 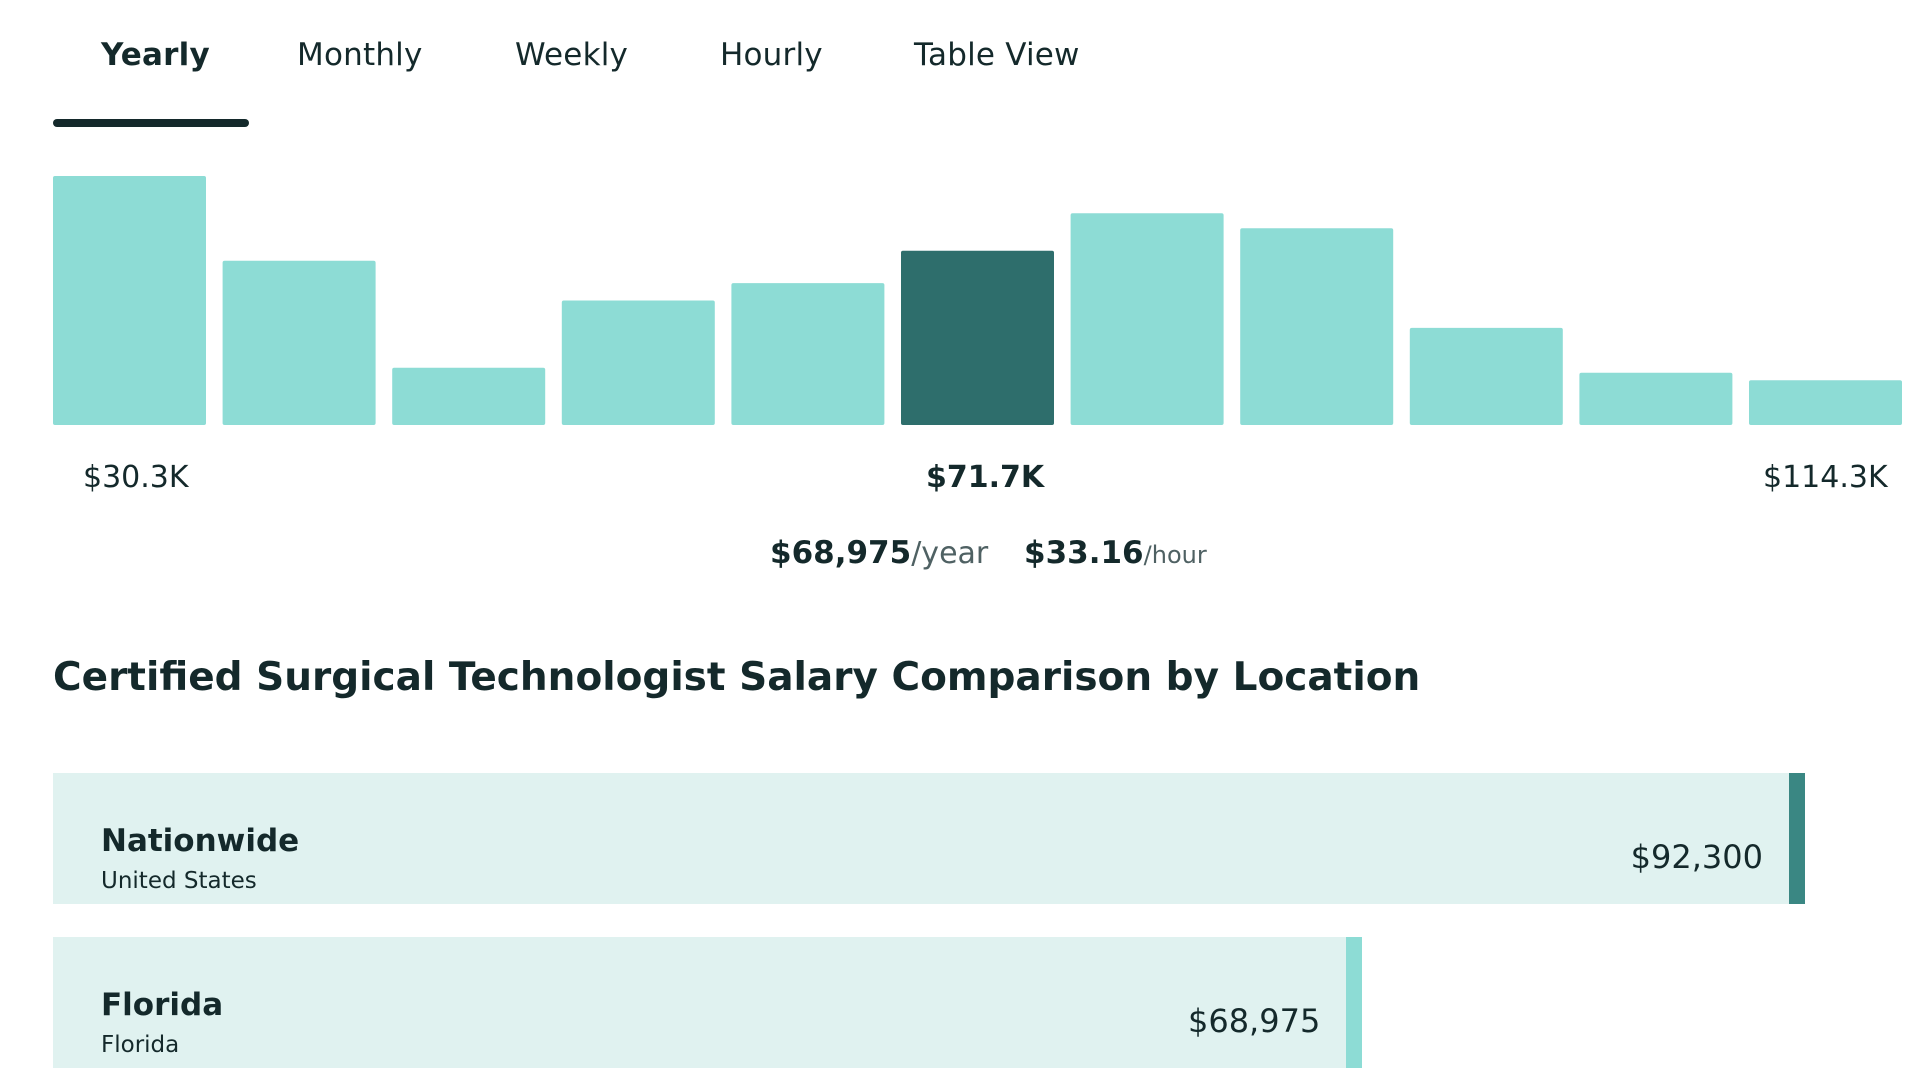 I want to click on hourly-salary-summary: $33.16/hour, so click(x=1115, y=554).